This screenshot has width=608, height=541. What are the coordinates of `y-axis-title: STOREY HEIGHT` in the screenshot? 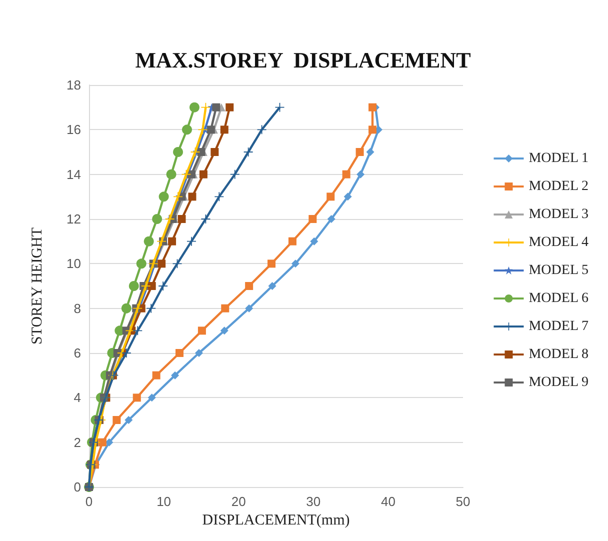 It's located at (38, 286).